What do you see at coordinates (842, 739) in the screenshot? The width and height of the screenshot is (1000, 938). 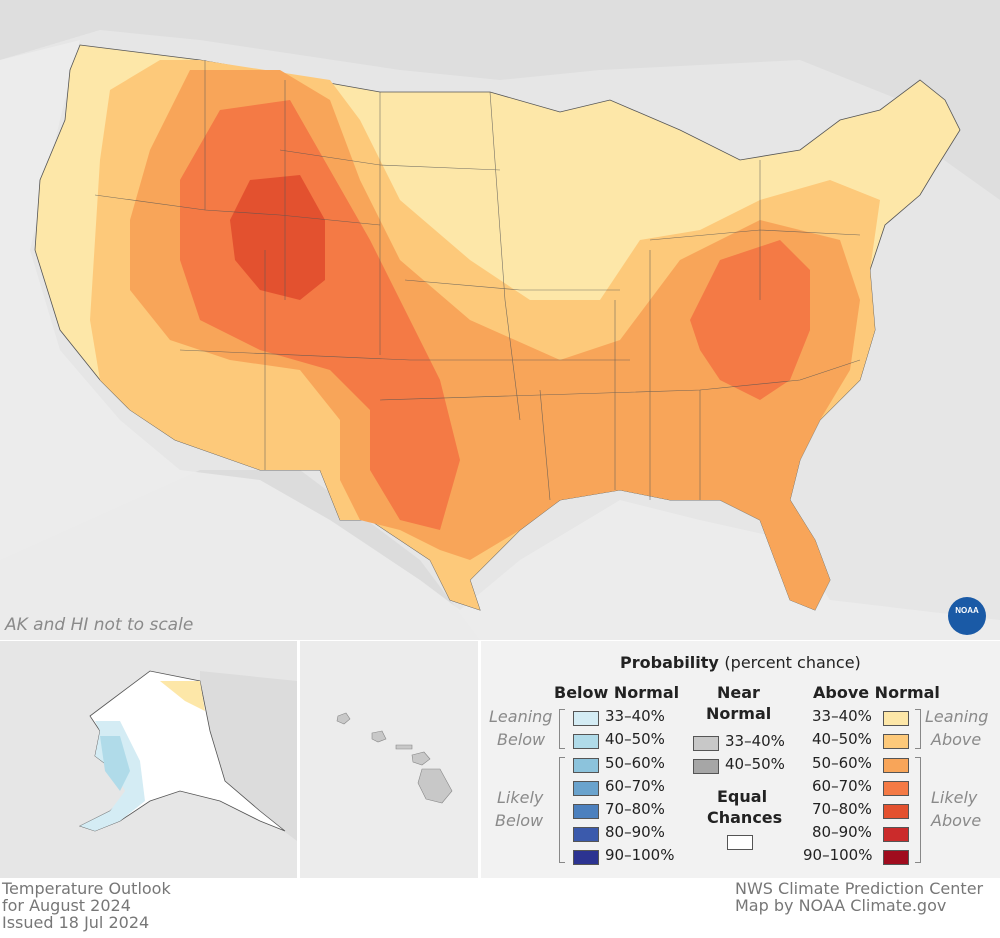 I see `above-label-1: 40–50%` at bounding box center [842, 739].